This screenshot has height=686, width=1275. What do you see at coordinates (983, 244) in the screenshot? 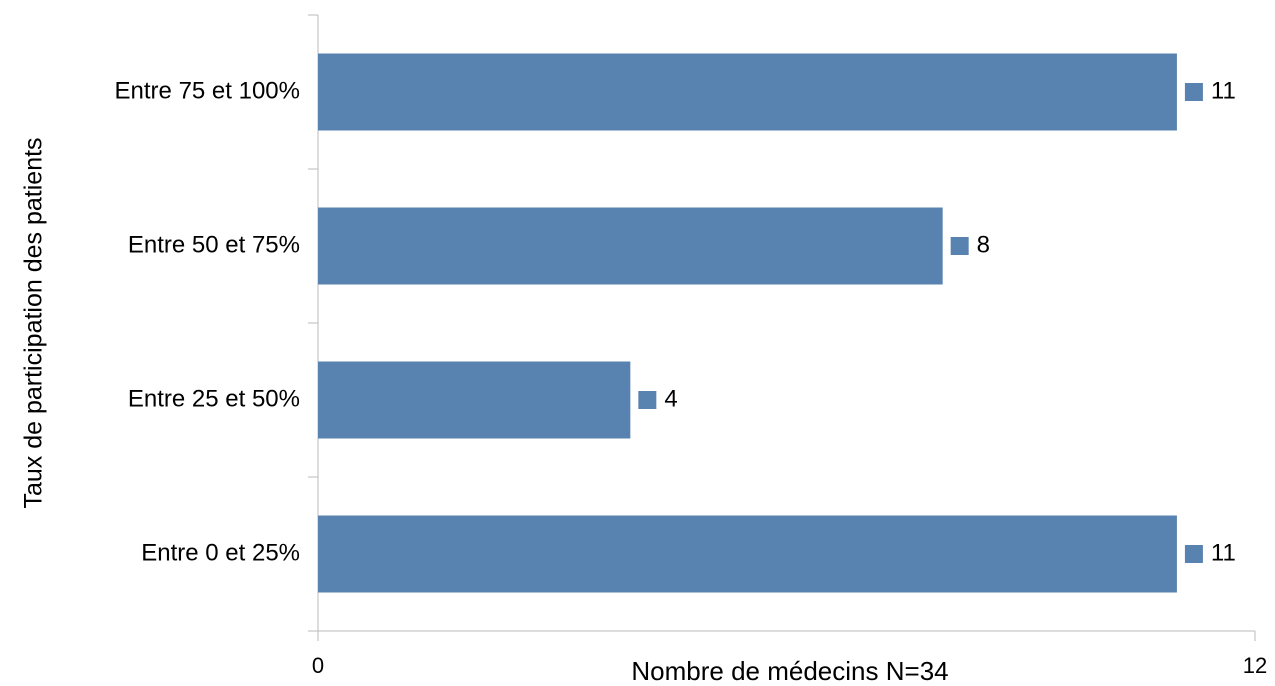
I see `value-label: 8` at bounding box center [983, 244].